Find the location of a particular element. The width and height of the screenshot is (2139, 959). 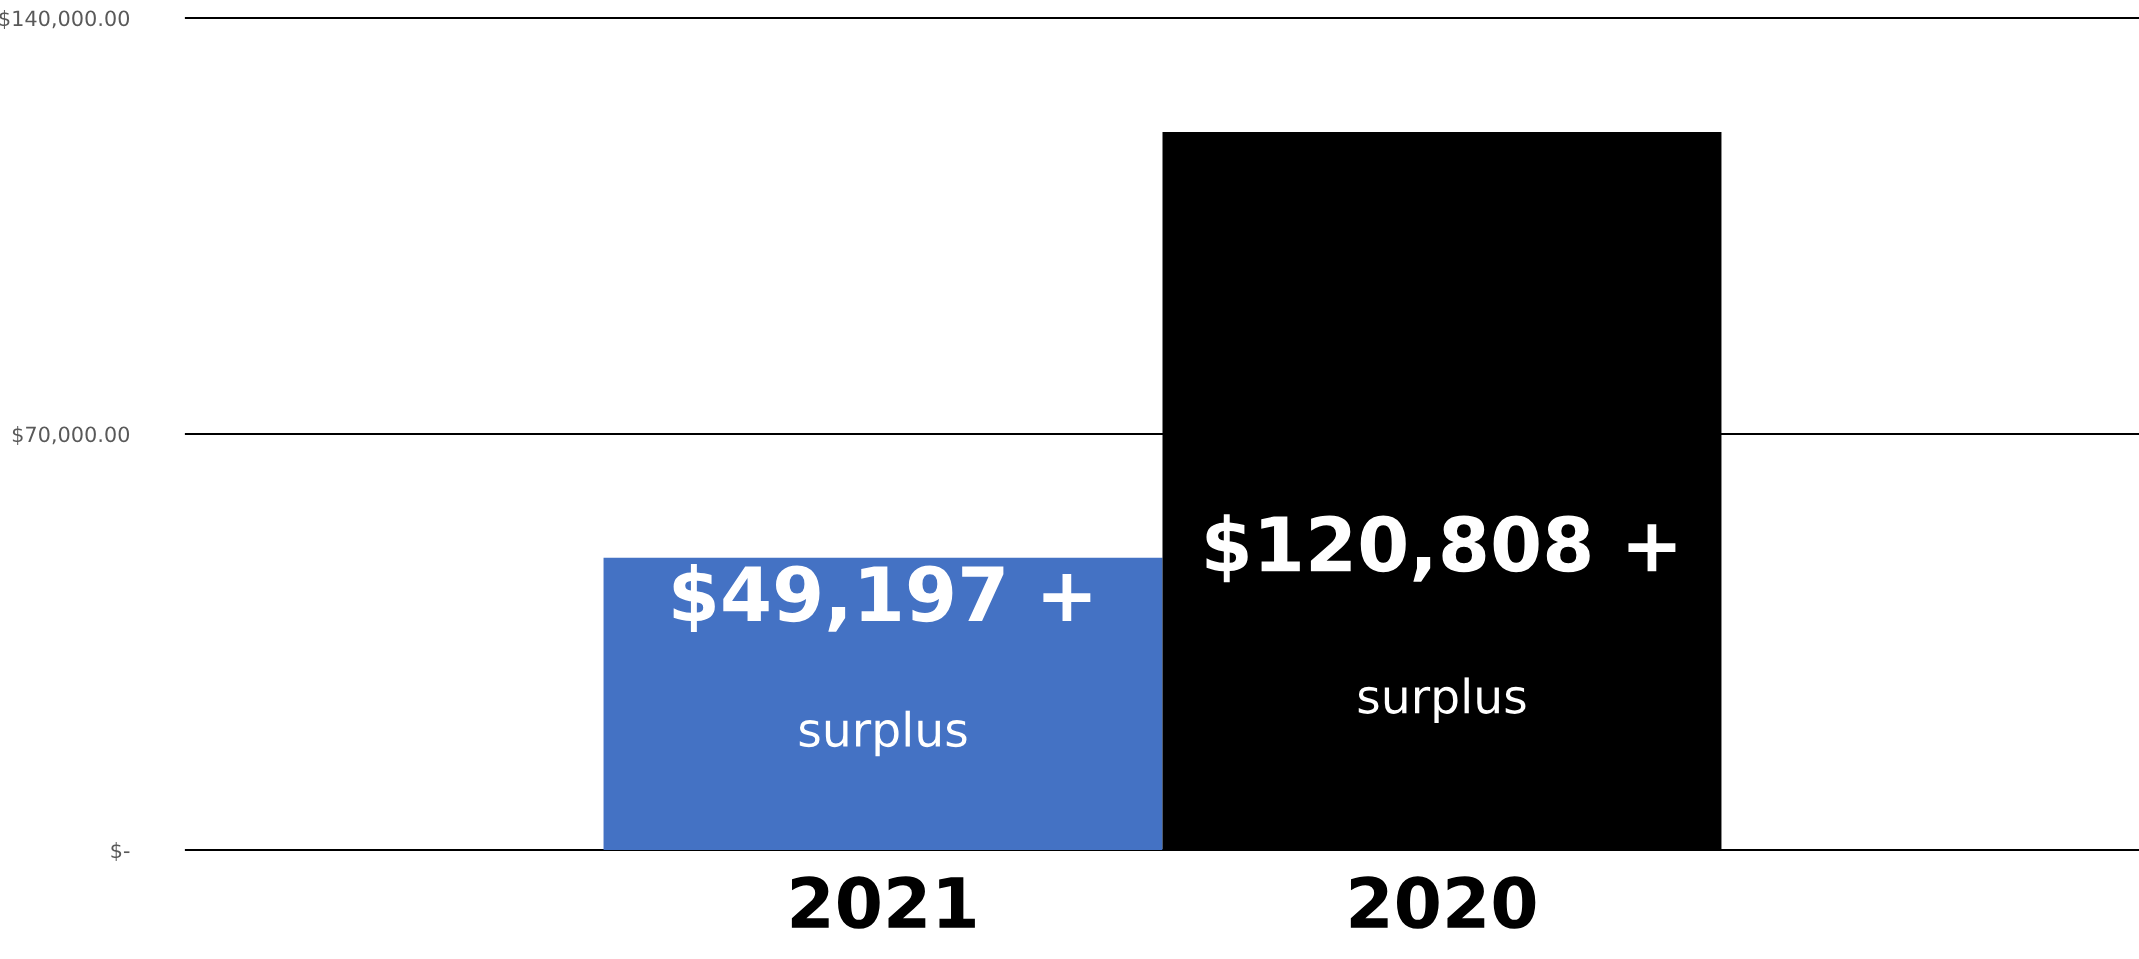

data-label: $120,808 + is located at coordinates (1441, 548).